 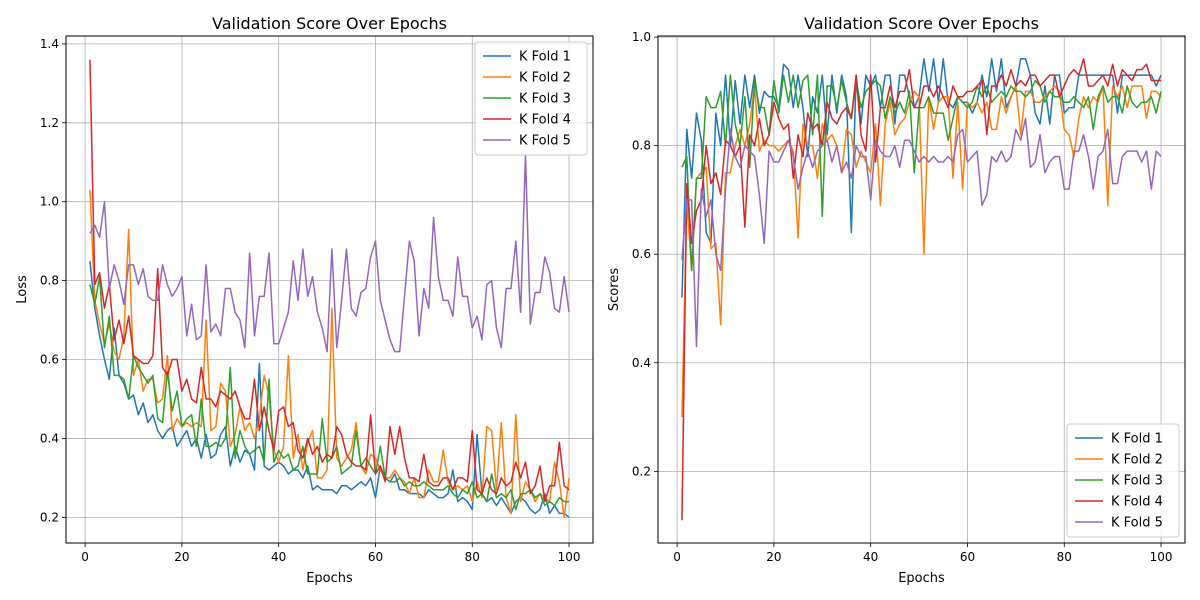 I want to click on loss-chart-xtick-label: 60, so click(x=375, y=557).